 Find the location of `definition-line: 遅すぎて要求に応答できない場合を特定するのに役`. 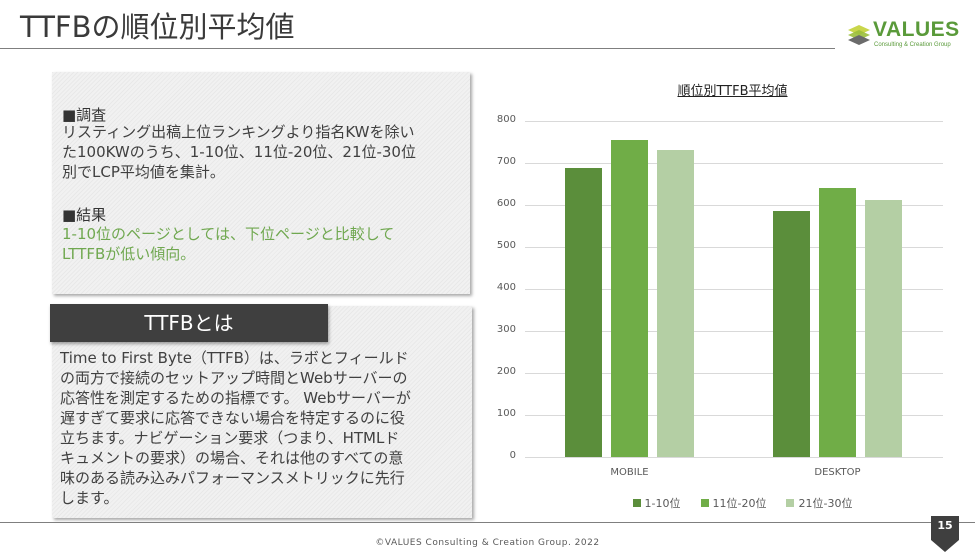

definition-line: 遅すぎて要求に応答できない場合を特定するのに役 is located at coordinates (233, 418).